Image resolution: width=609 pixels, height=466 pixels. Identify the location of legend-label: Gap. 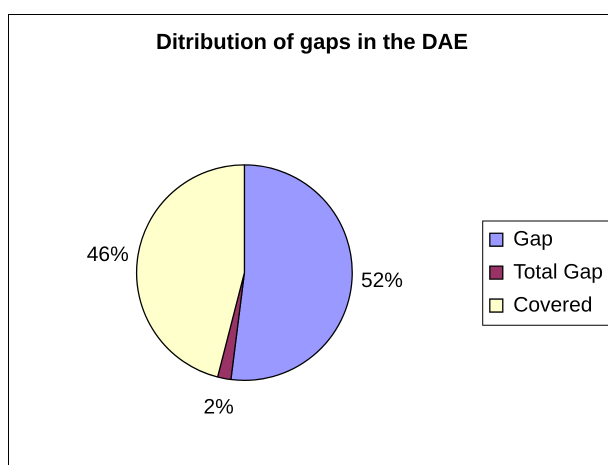
(533, 238).